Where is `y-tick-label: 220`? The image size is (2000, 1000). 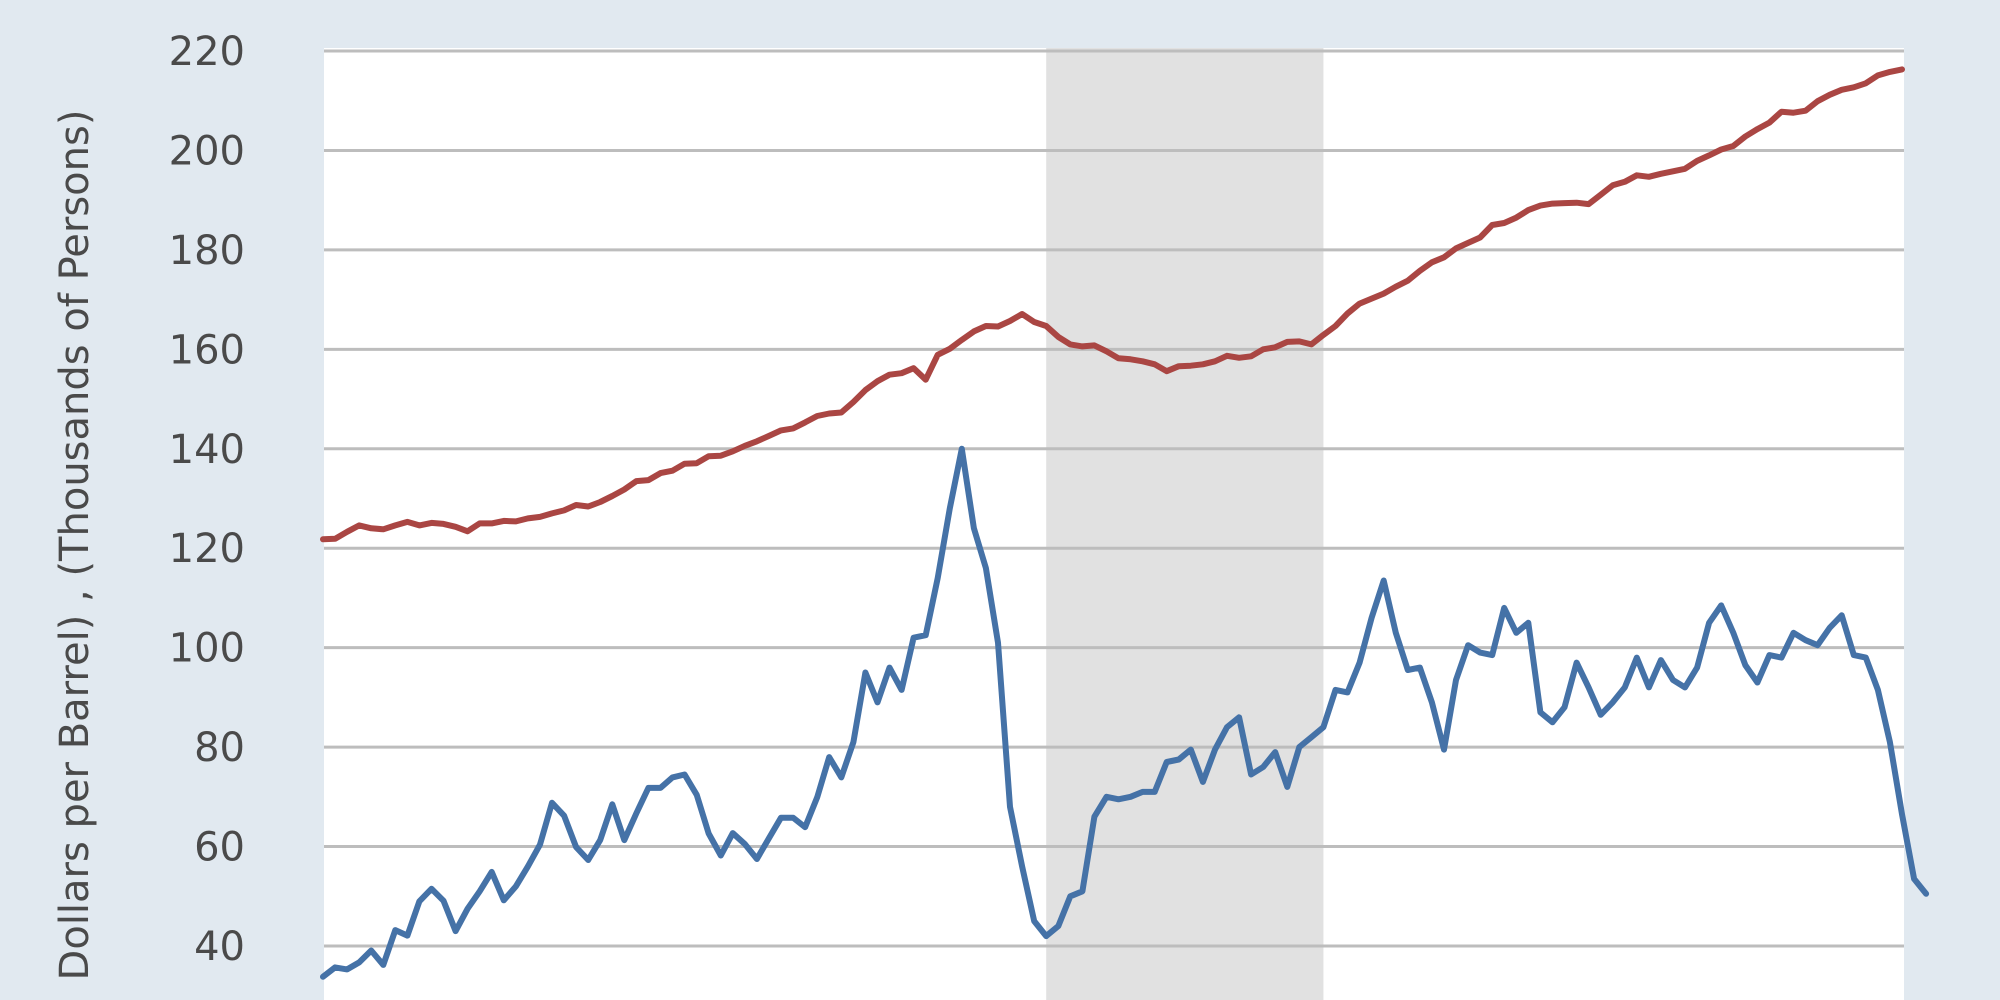 y-tick-label: 220 is located at coordinates (207, 52).